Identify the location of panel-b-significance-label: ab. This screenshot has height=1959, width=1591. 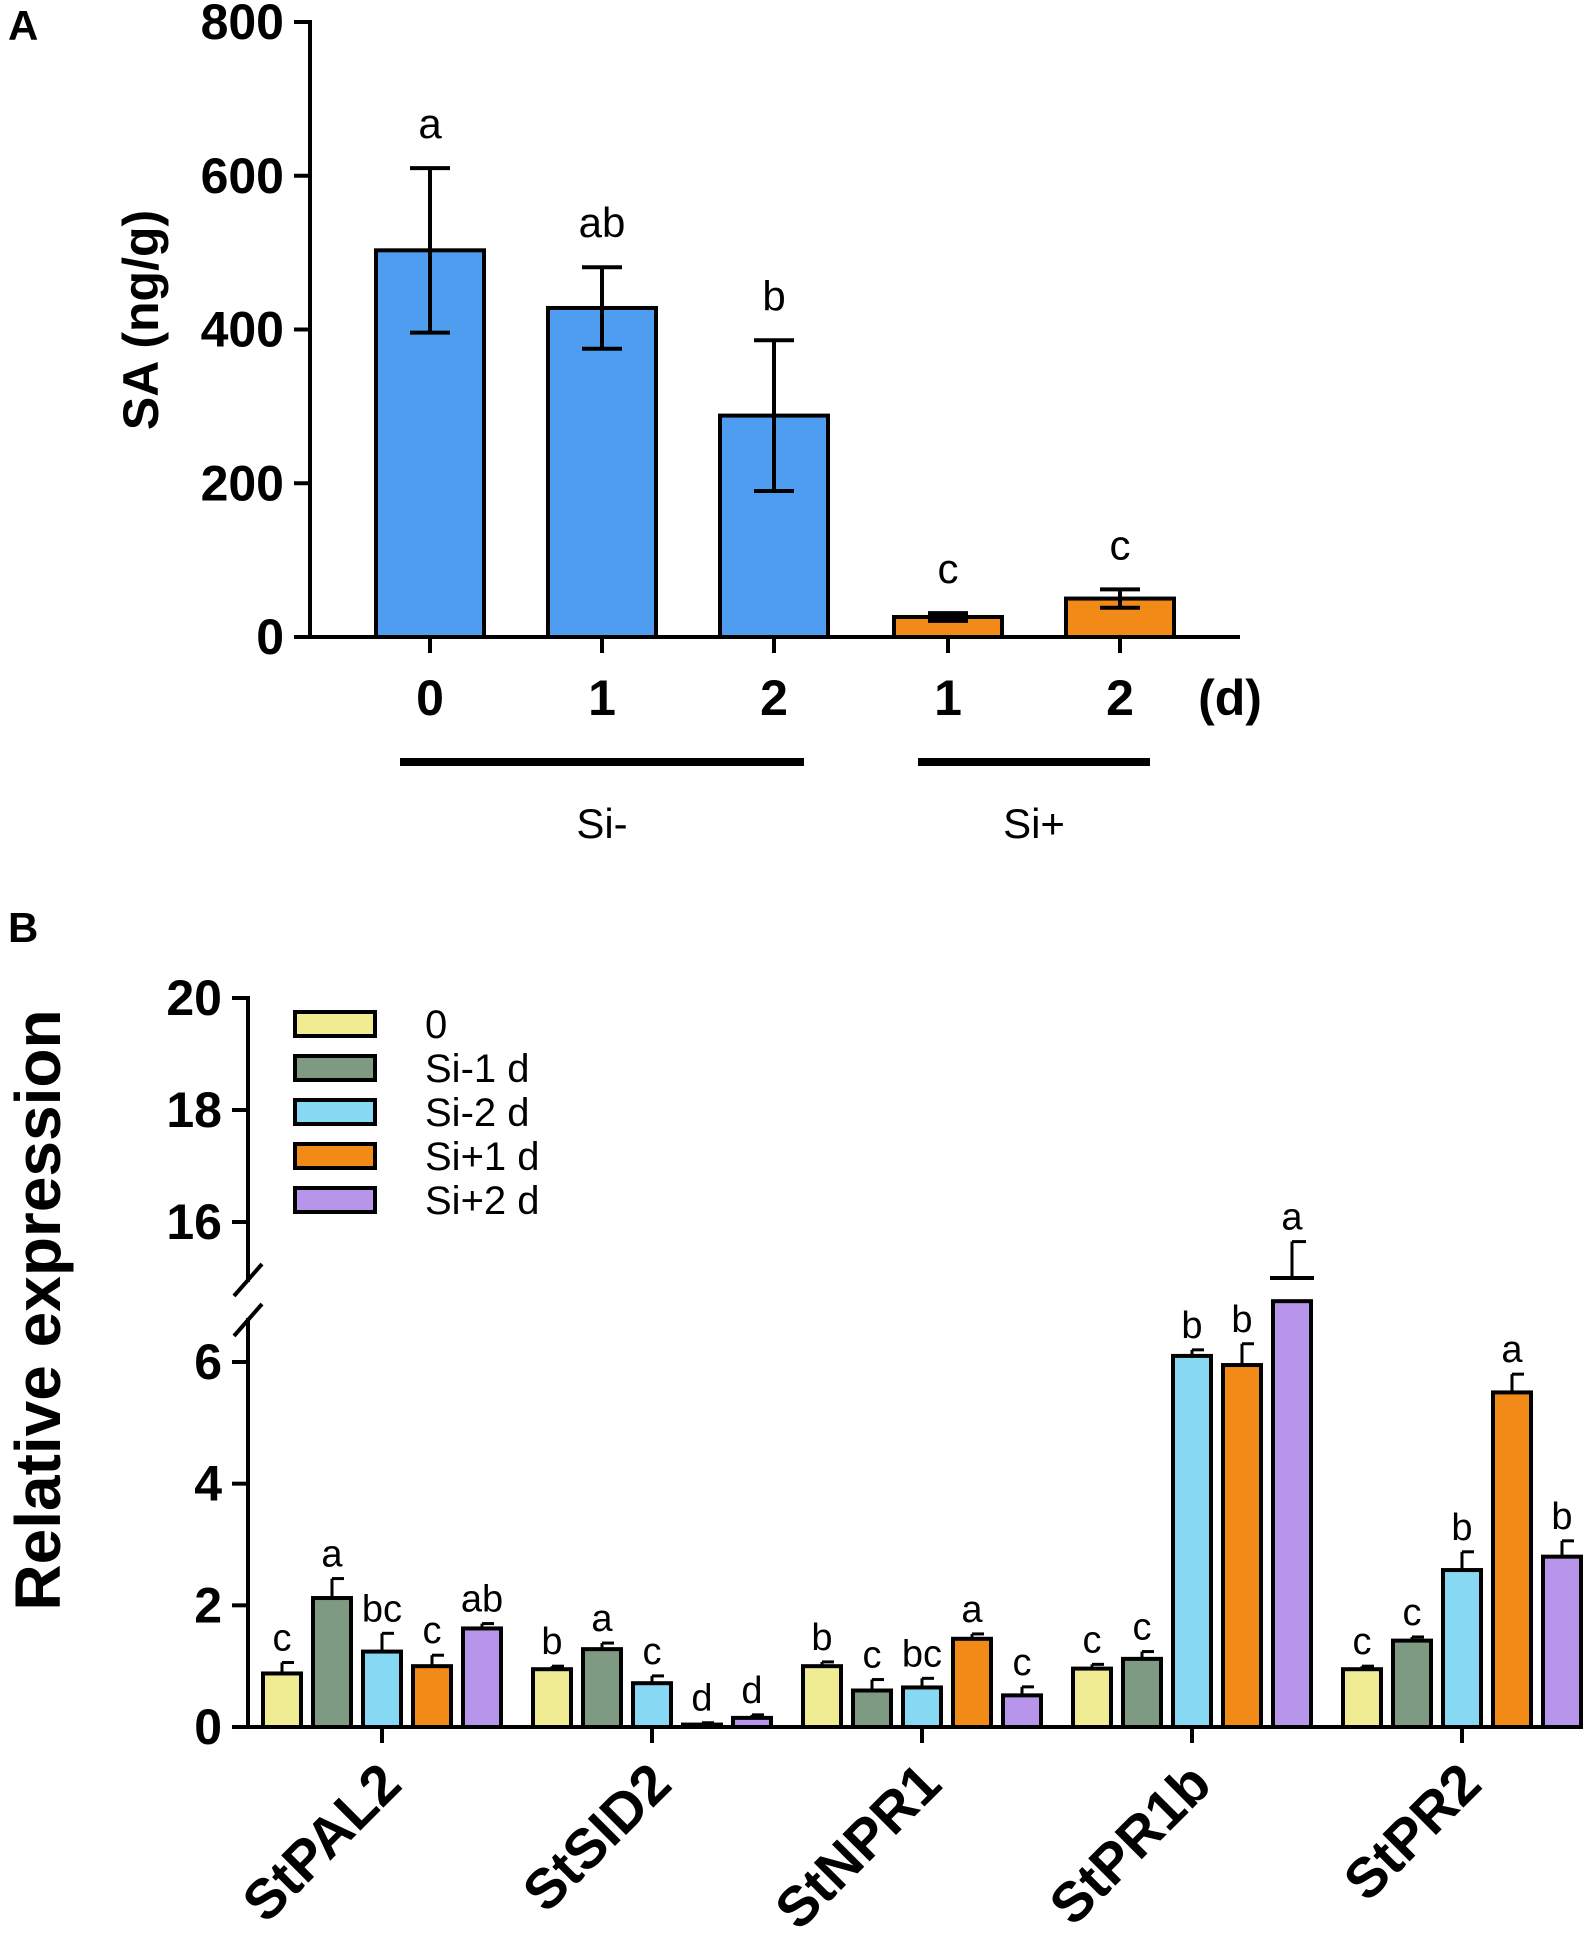
(482, 1600).